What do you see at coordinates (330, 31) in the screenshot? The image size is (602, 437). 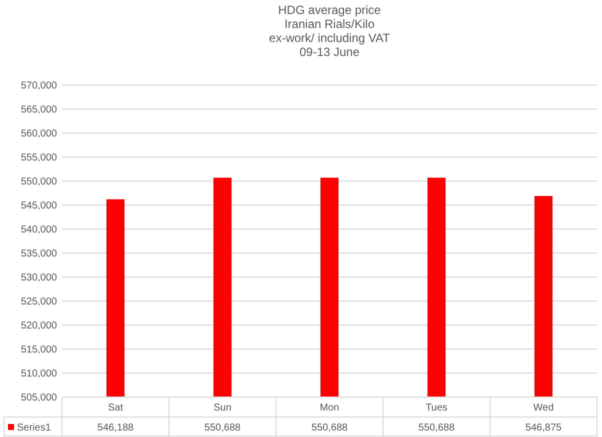 I see `chart-title: HDG average price Iranian Rials/Kilo ex-work/ including VAT 09-13 June` at bounding box center [330, 31].